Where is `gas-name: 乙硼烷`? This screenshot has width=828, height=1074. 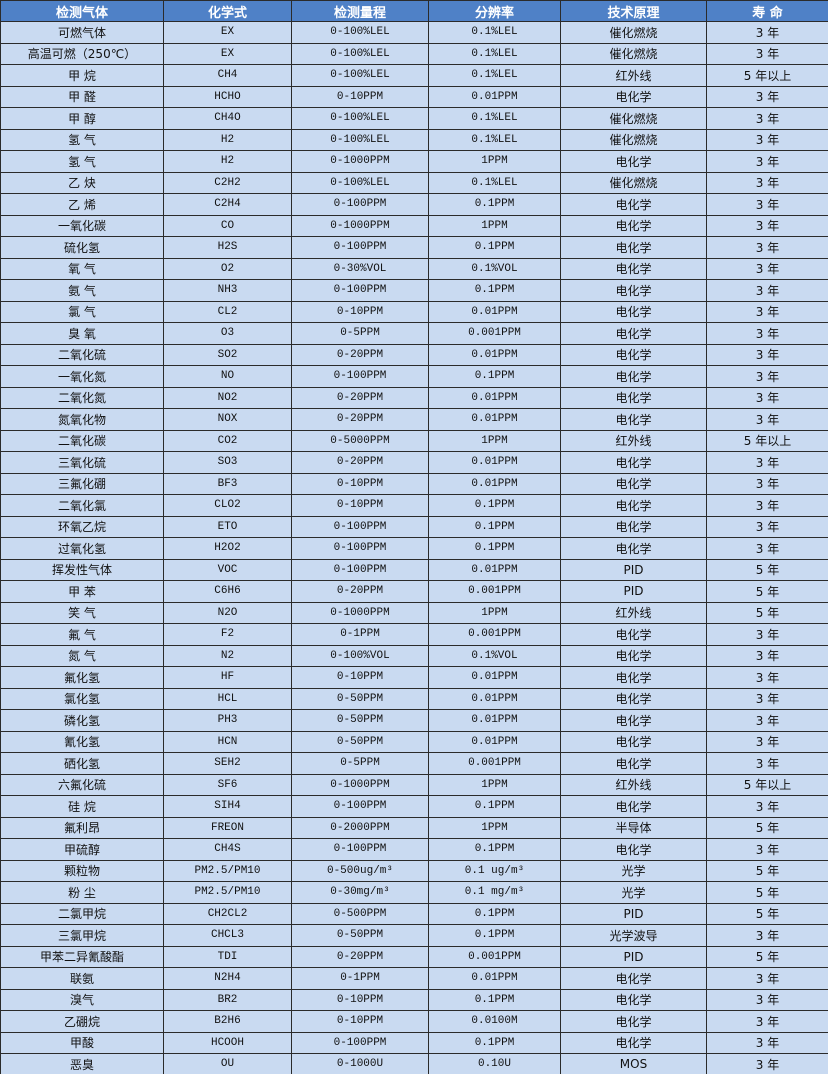 gas-name: 乙硼烷 is located at coordinates (82, 1021).